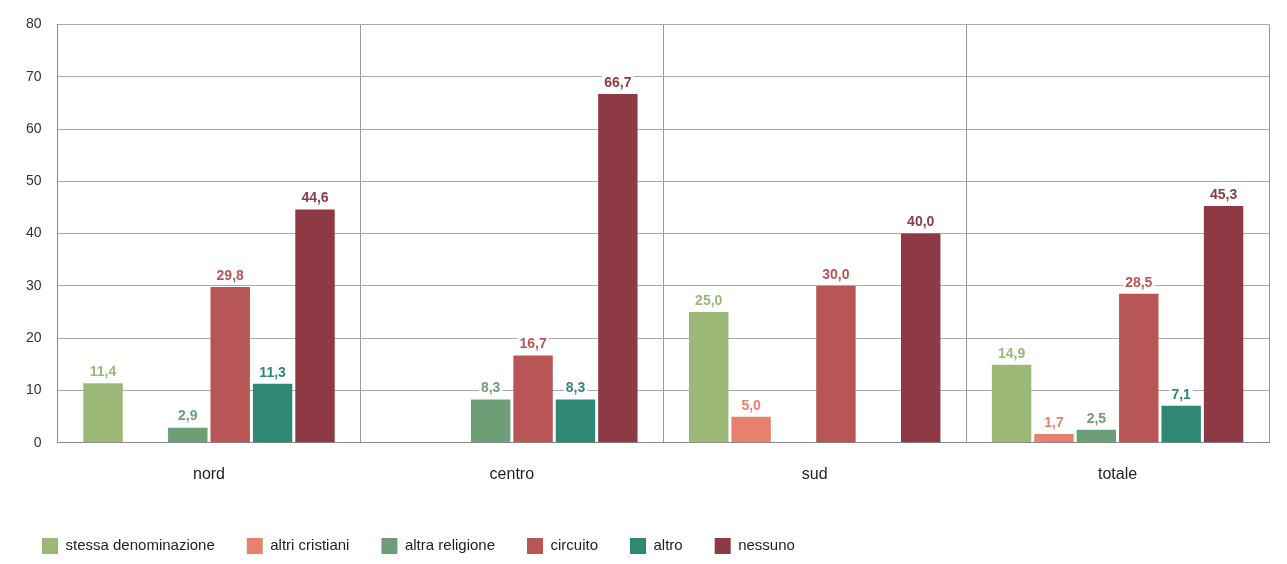 This screenshot has height=564, width=1287. What do you see at coordinates (1118, 473) in the screenshot?
I see `x-tick-label: totale` at bounding box center [1118, 473].